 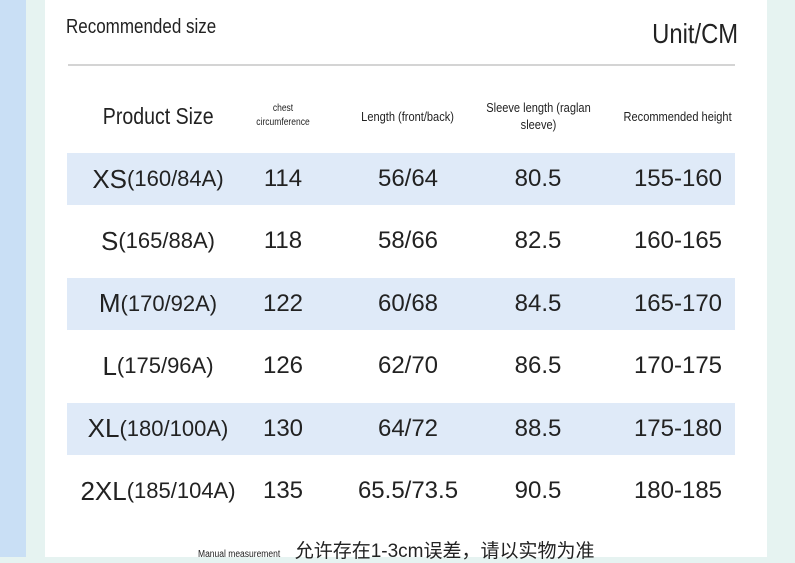 What do you see at coordinates (103, 428) in the screenshot?
I see `size-label: XL` at bounding box center [103, 428].